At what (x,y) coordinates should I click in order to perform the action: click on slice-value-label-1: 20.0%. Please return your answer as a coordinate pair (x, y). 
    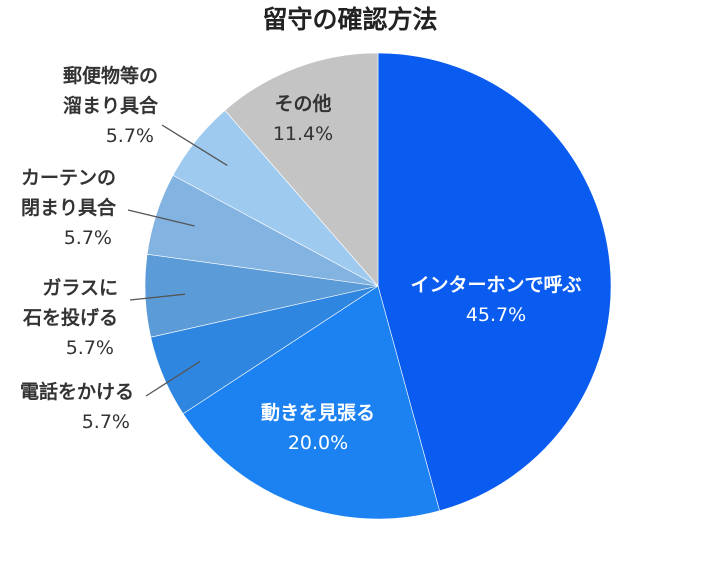
    Looking at the image, I should click on (318, 443).